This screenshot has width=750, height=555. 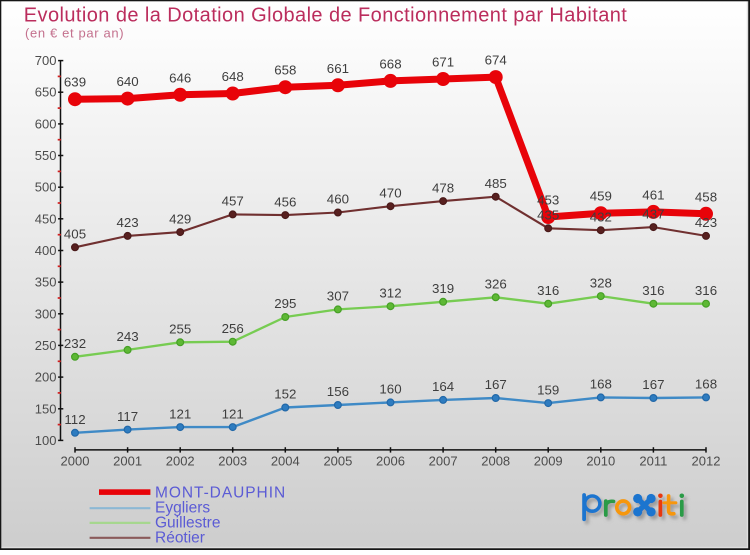 What do you see at coordinates (285, 303) in the screenshot?
I see `svg-text: 295` at bounding box center [285, 303].